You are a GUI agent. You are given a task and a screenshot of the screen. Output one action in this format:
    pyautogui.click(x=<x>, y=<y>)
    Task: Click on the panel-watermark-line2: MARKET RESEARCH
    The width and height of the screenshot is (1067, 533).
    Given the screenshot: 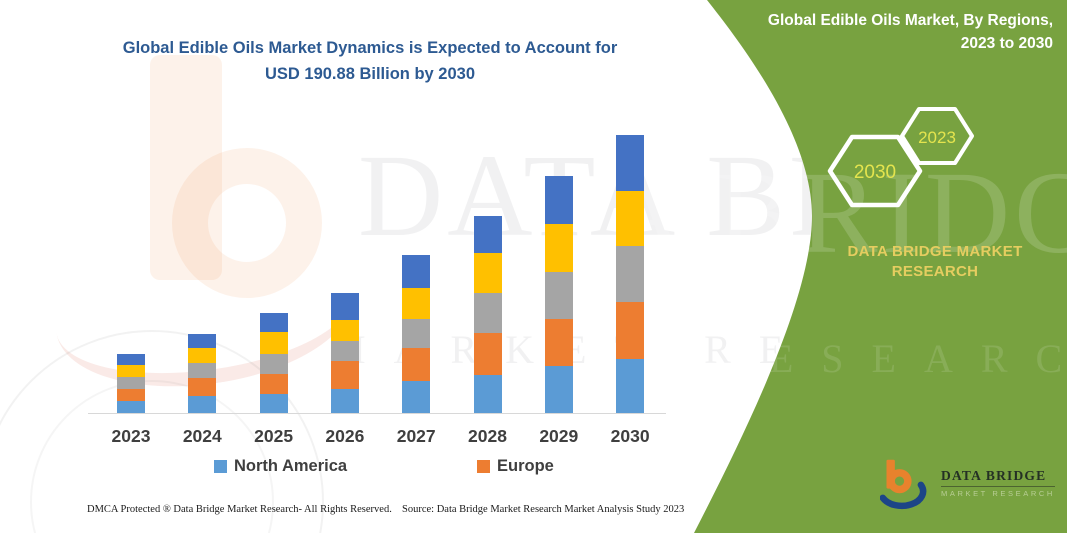 What is the action you would take?
    pyautogui.click(x=853, y=358)
    